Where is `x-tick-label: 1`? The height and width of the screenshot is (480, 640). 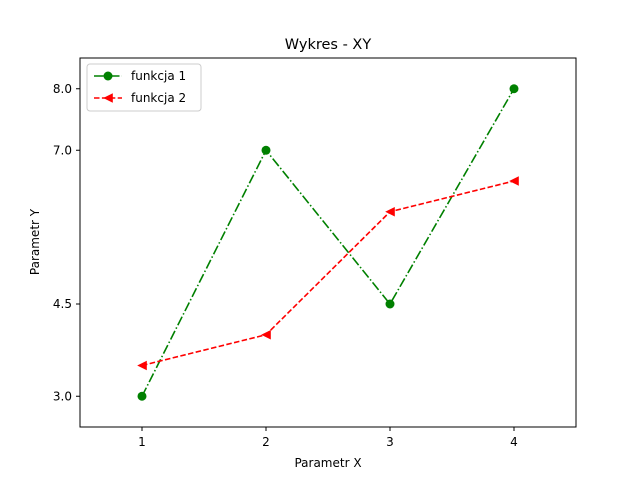 x-tick-label: 1 is located at coordinates (142, 442).